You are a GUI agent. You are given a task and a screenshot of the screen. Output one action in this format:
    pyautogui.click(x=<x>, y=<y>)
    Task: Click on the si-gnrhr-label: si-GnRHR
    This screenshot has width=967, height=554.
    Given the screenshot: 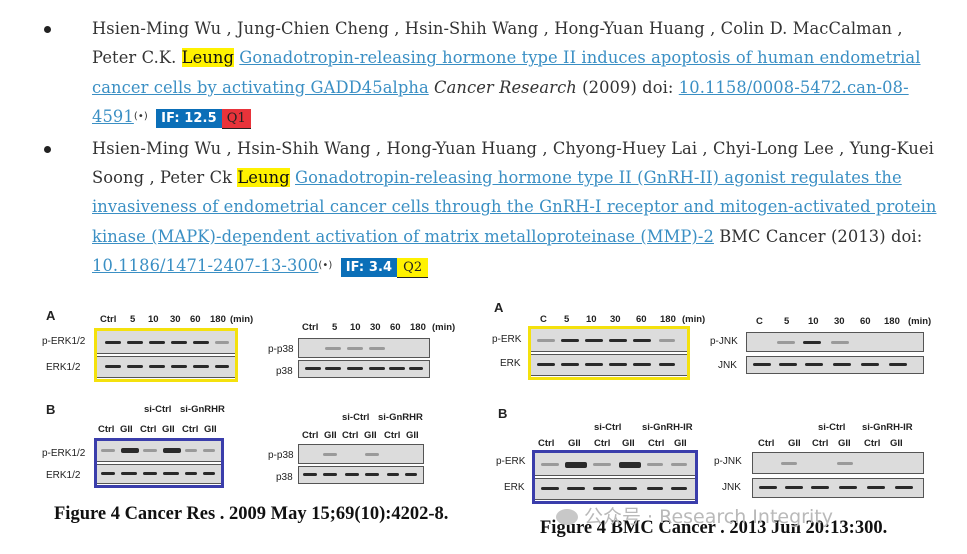 What is the action you would take?
    pyautogui.click(x=202, y=409)
    